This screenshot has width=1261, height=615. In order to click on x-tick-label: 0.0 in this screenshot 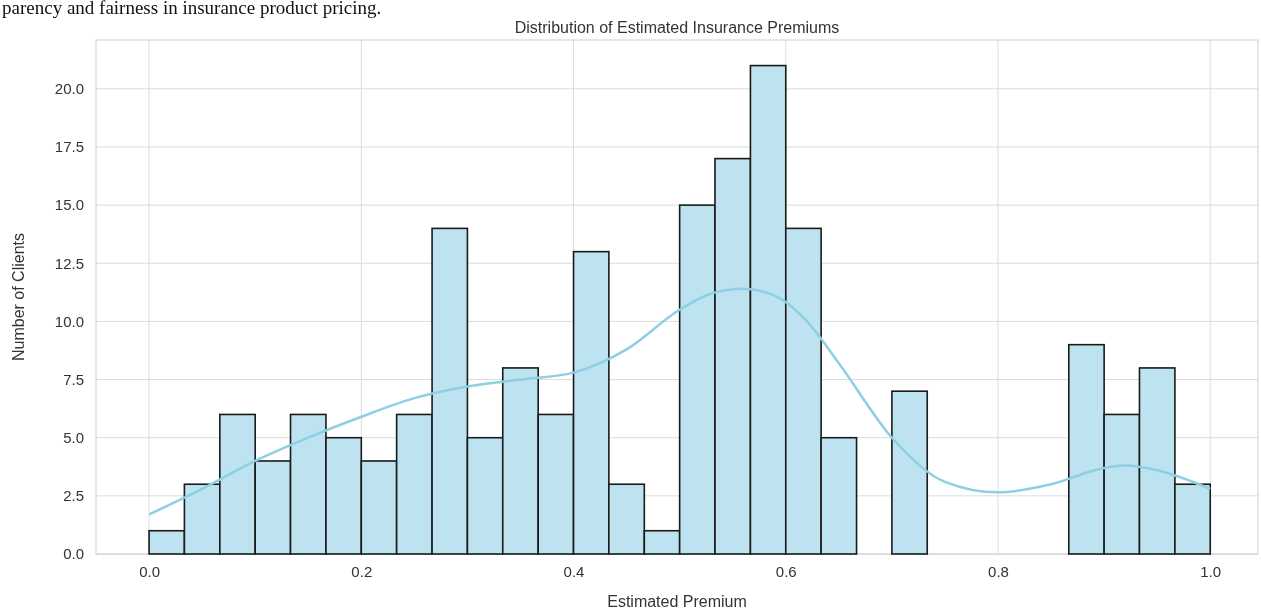, I will do `click(149, 571)`.